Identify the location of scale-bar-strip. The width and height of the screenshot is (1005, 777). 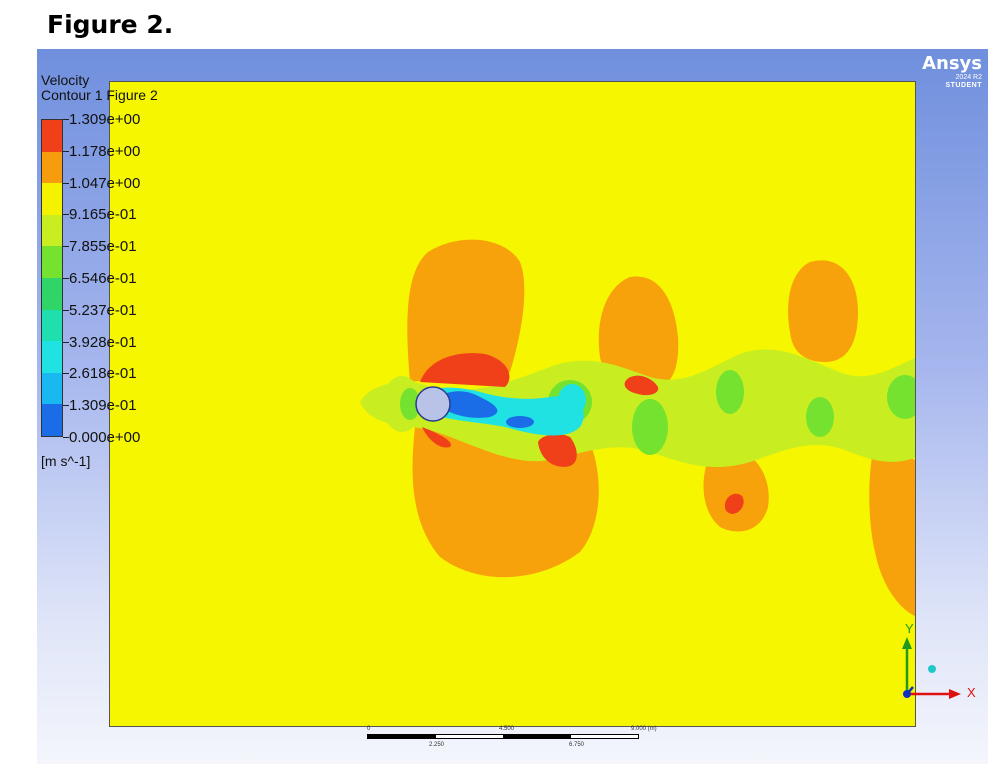
(503, 736).